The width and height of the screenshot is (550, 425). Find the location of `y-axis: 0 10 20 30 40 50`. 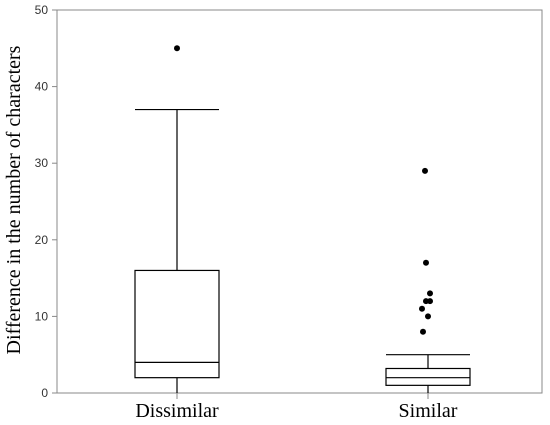

y-axis: 0 10 20 30 40 50 is located at coordinates (46, 201).